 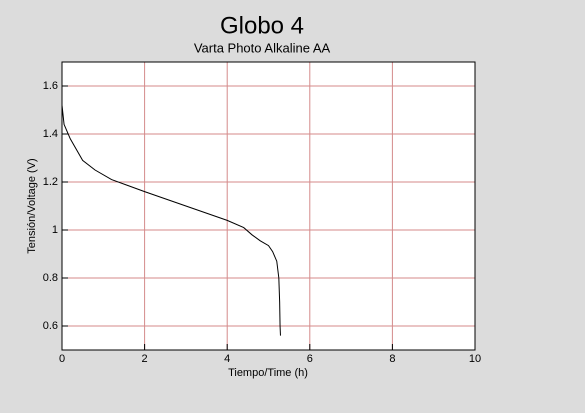 What do you see at coordinates (50, 326) in the screenshot?
I see `y-tick-label: 0.6` at bounding box center [50, 326].